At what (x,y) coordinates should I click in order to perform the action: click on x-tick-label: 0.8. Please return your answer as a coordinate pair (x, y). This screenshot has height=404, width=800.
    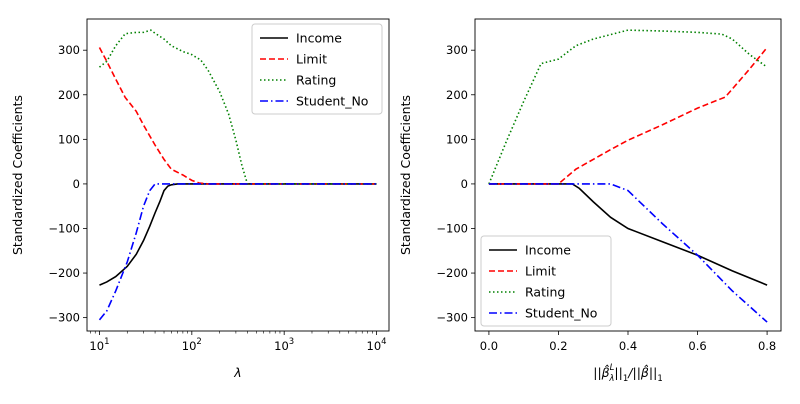
    Looking at the image, I should click on (767, 346).